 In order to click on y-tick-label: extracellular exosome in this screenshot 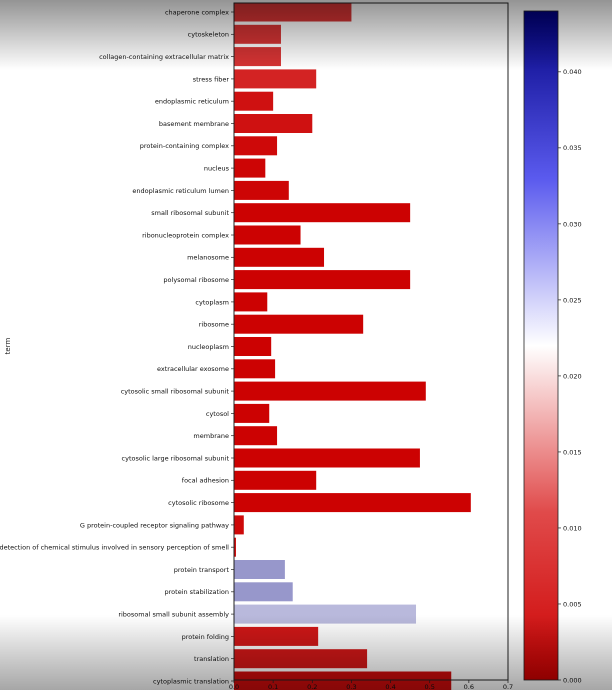, I will do `click(193, 369)`.